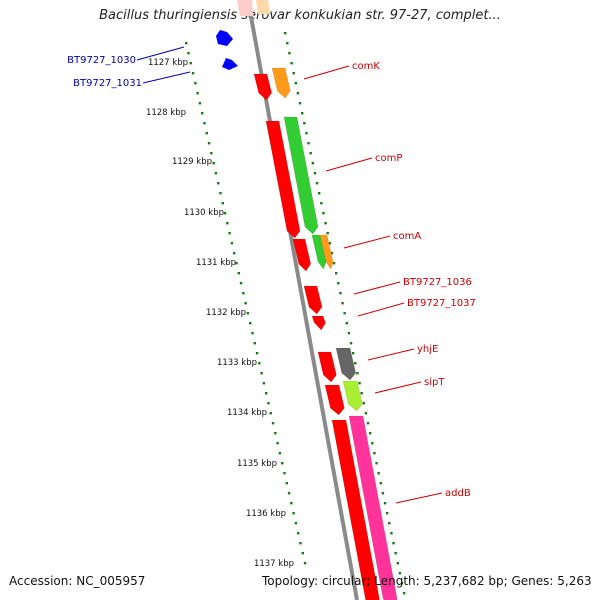  What do you see at coordinates (266, 514) in the screenshot?
I see `scale-label: 1136 kbp` at bounding box center [266, 514].